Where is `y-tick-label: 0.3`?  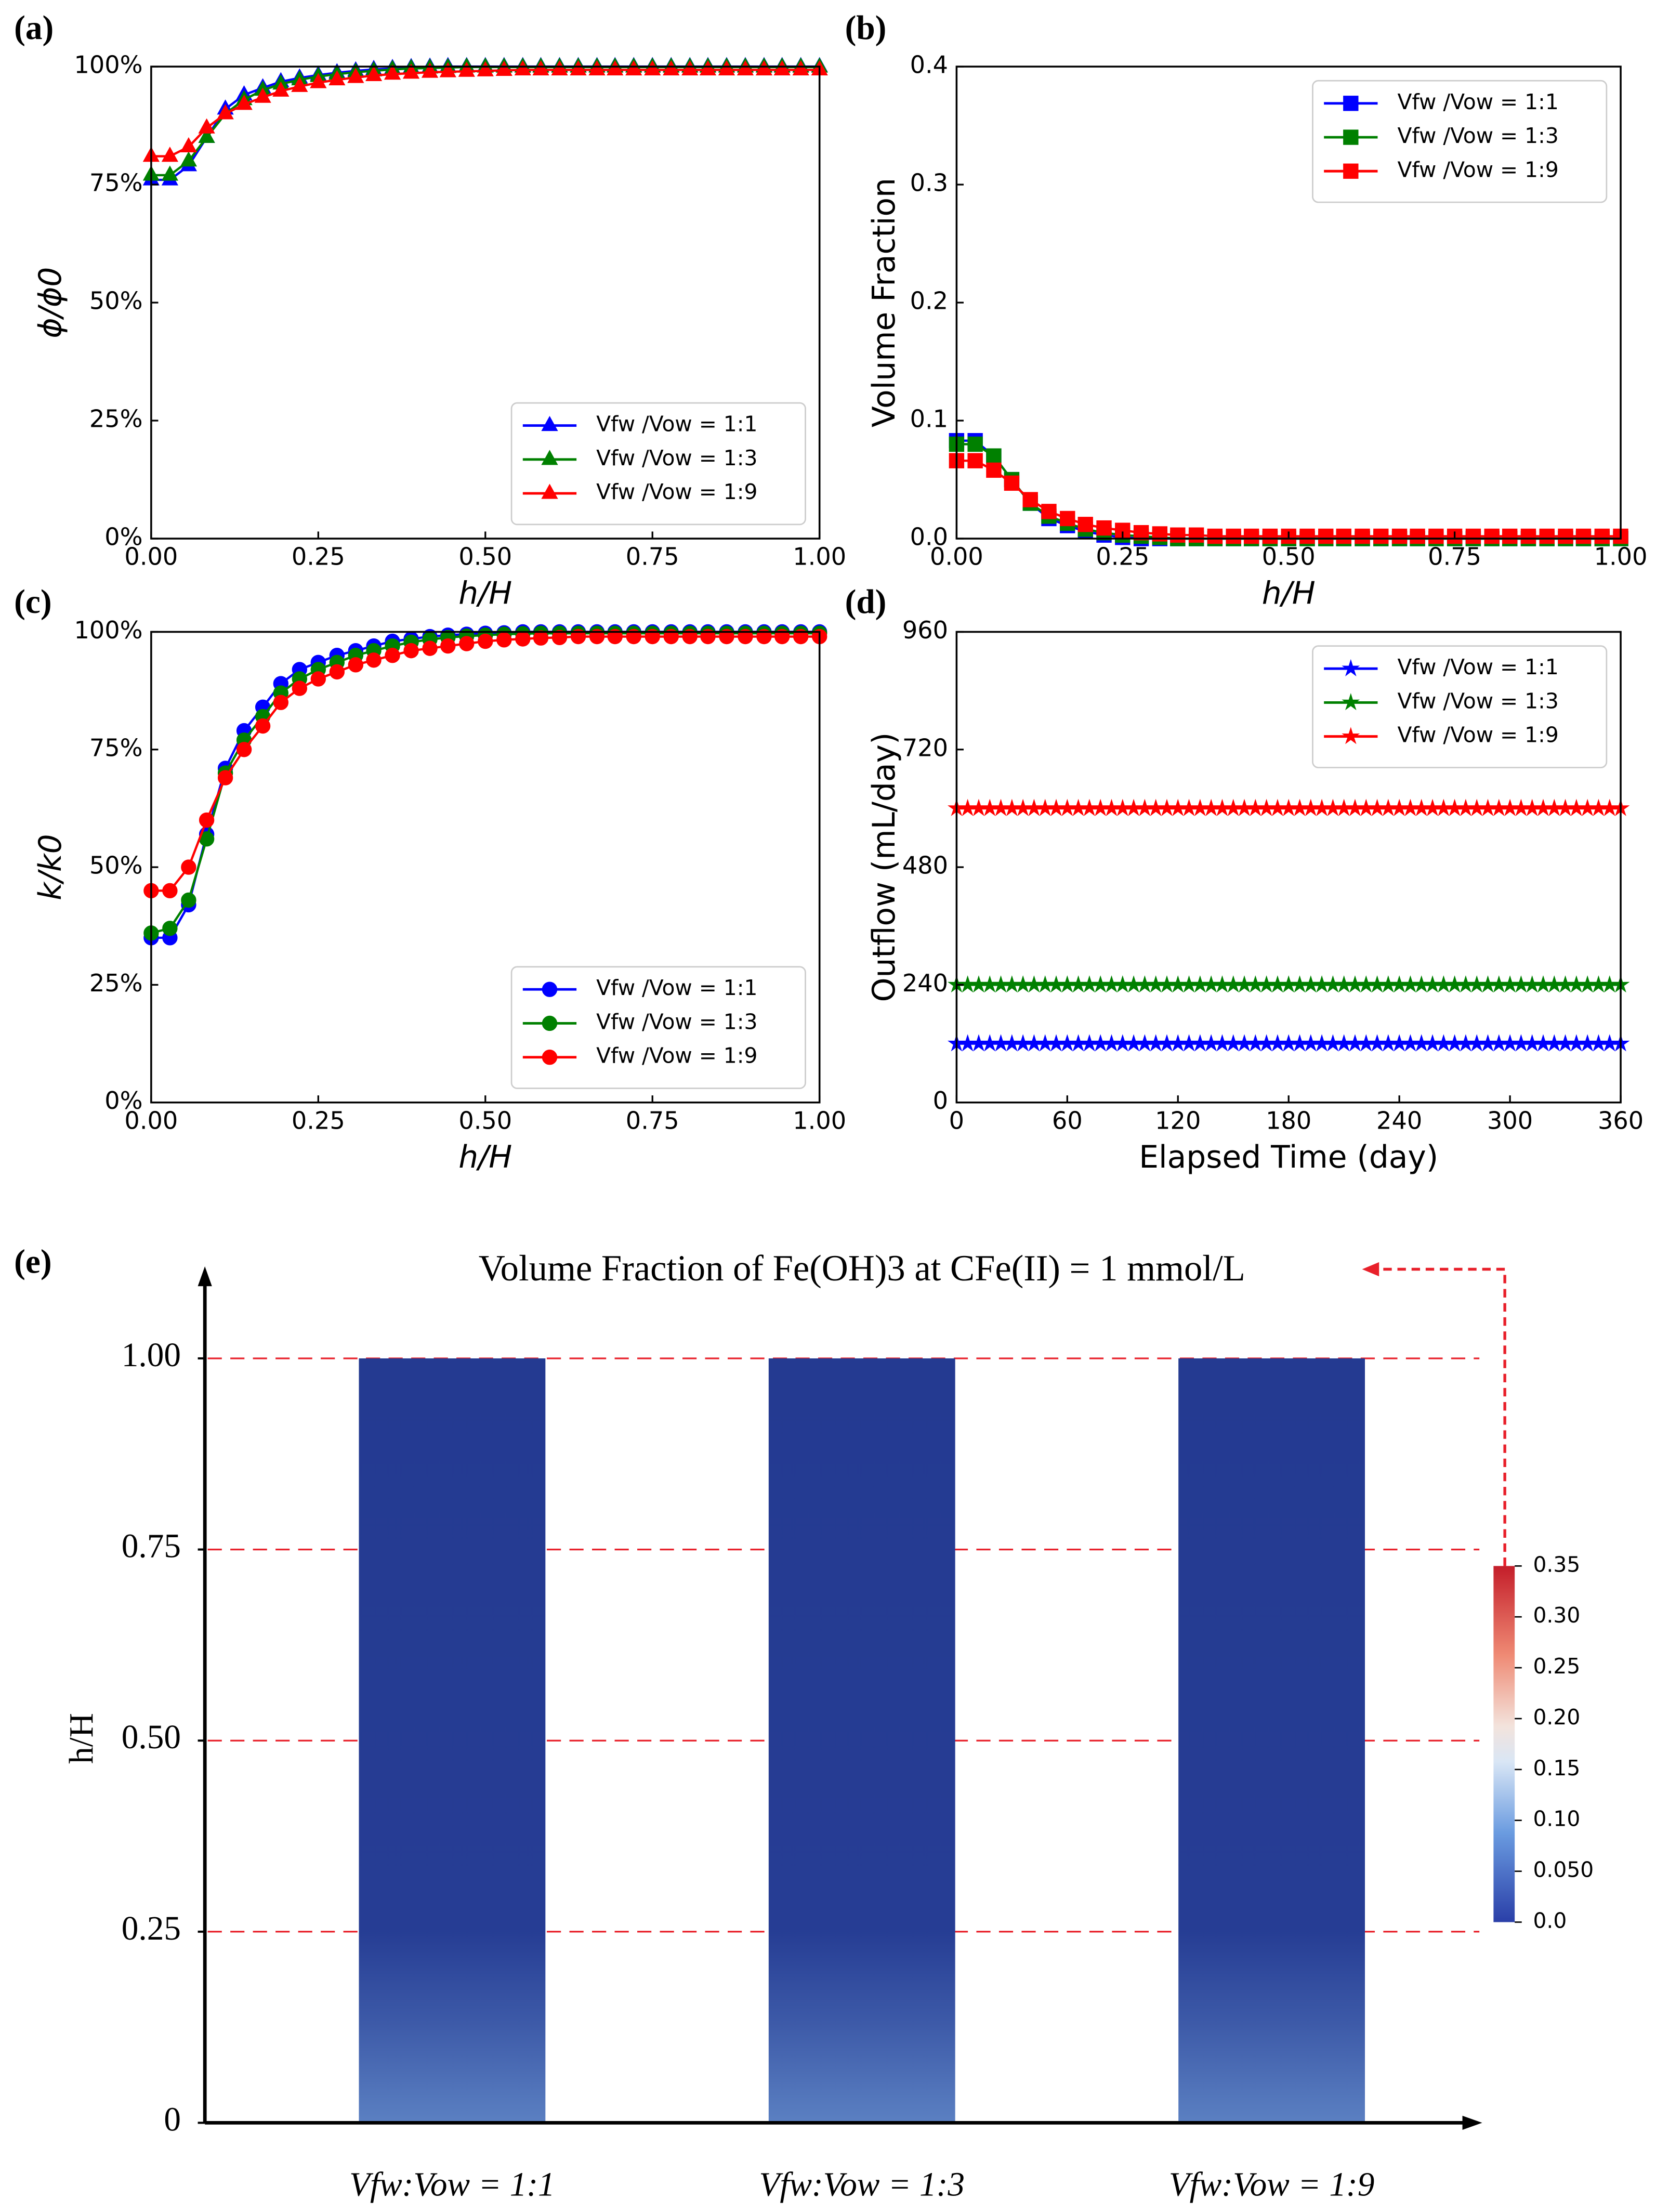 y-tick-label: 0.3 is located at coordinates (929, 183).